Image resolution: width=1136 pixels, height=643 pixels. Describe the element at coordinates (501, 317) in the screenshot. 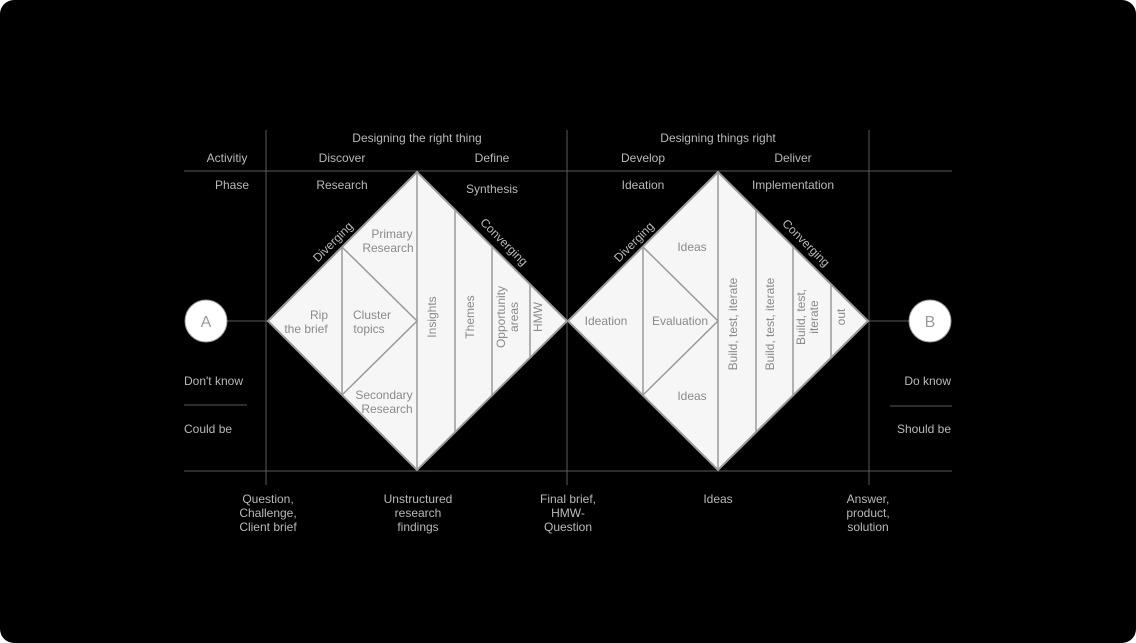

I see `opportunity-line-1: Opportunity` at that location.